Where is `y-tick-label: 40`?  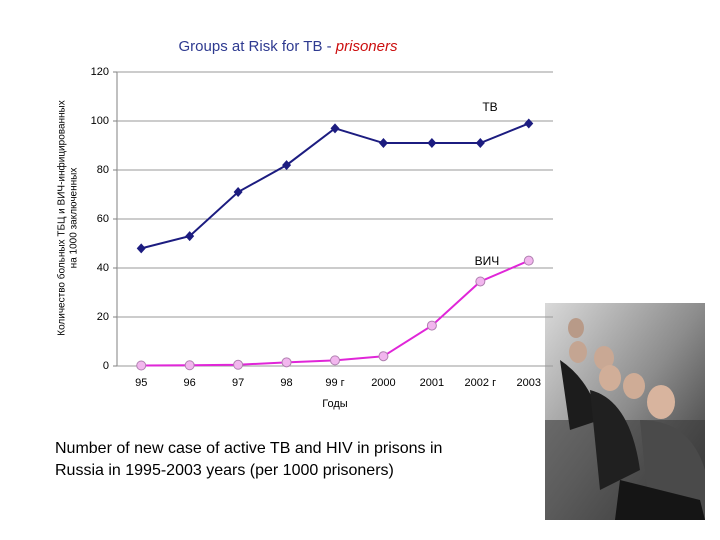 y-tick-label: 40 is located at coordinates (103, 268).